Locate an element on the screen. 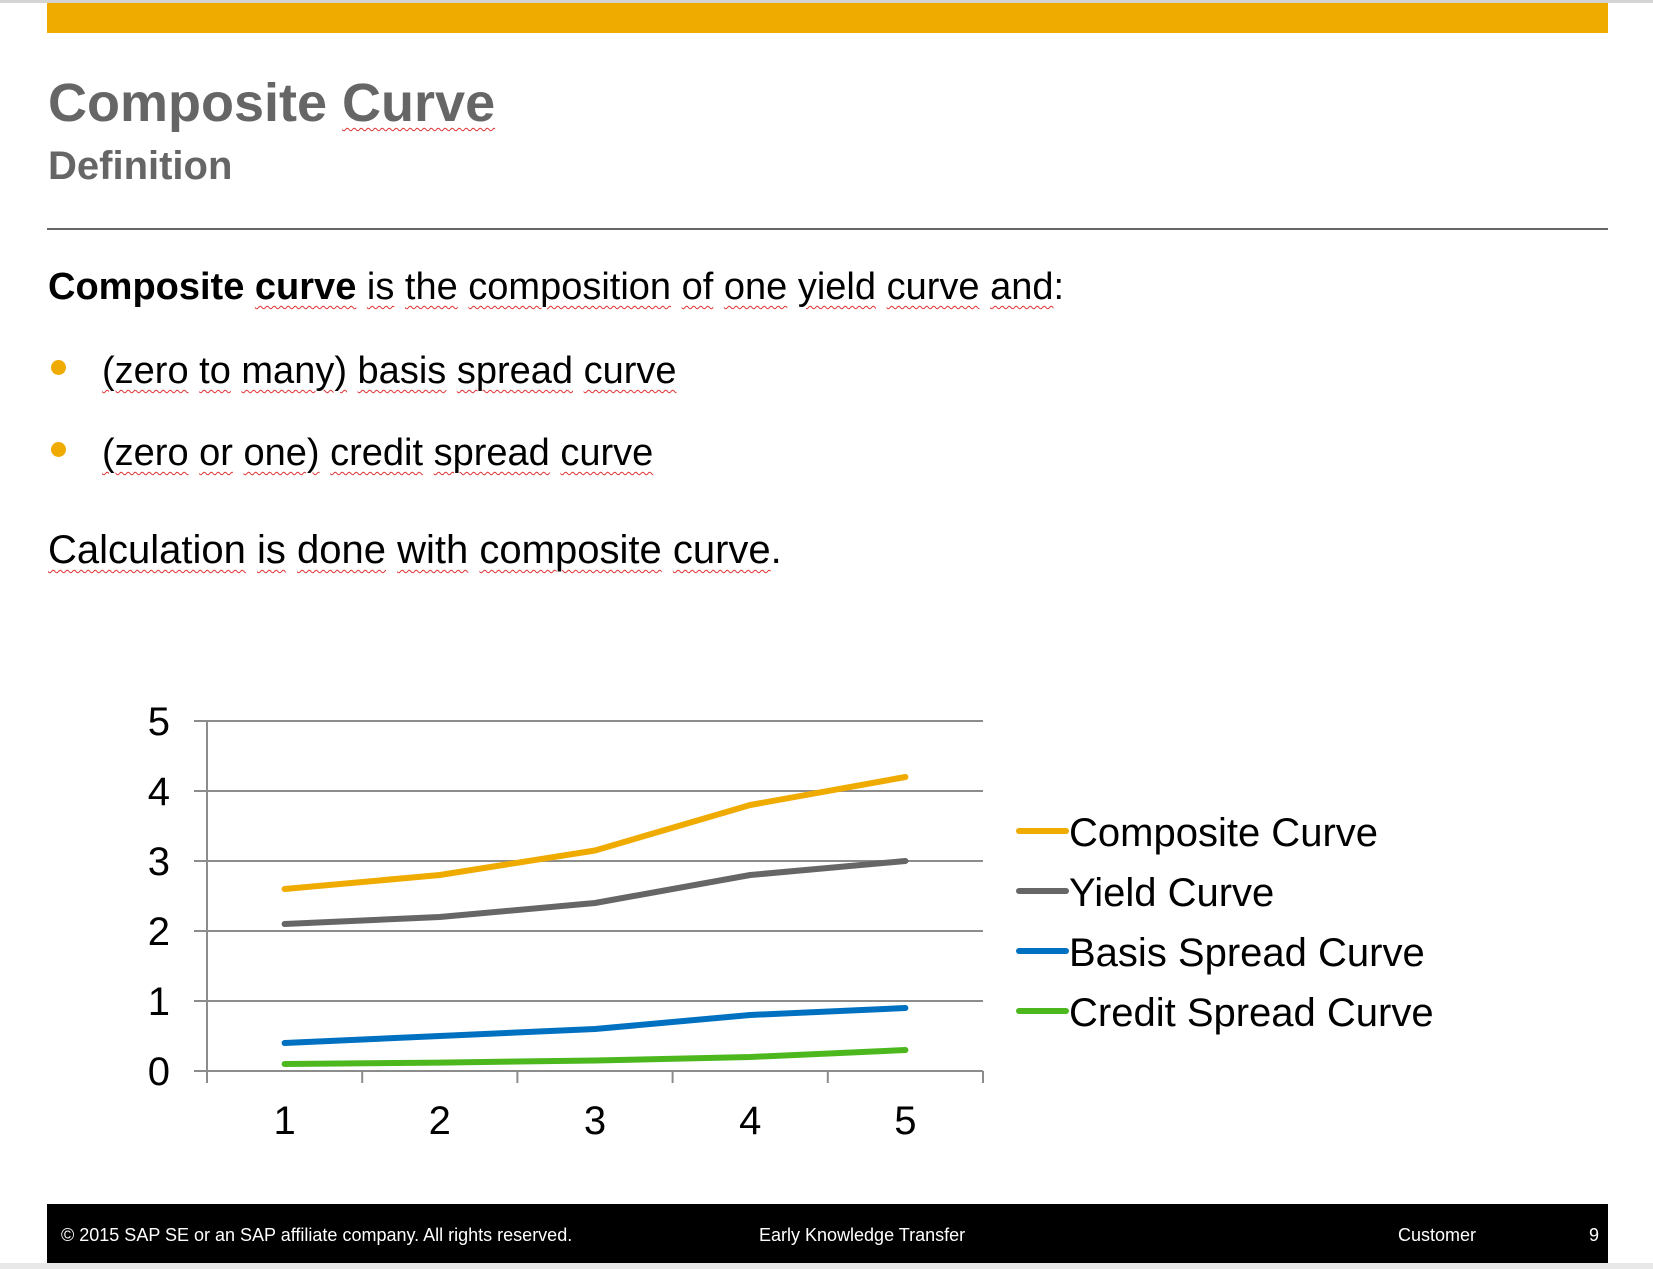 The width and height of the screenshot is (1653, 1269). y-tick-label: 1 is located at coordinates (159, 1002).